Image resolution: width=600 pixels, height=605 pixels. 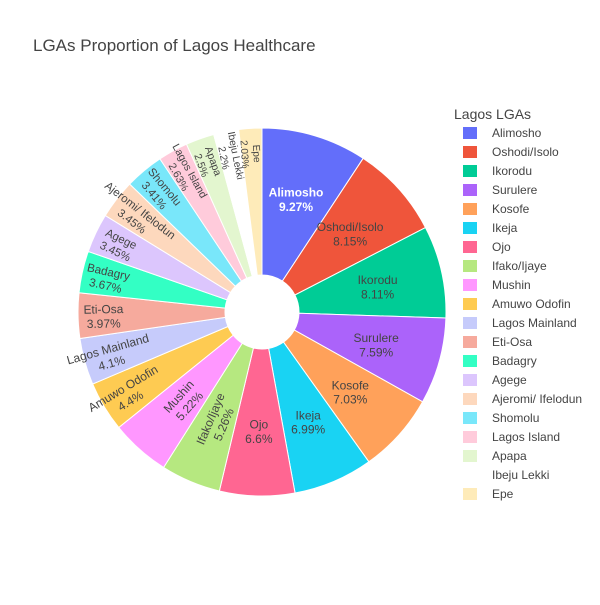 What do you see at coordinates (370, 272) in the screenshot?
I see `pie-slice-ikorodu` at bounding box center [370, 272].